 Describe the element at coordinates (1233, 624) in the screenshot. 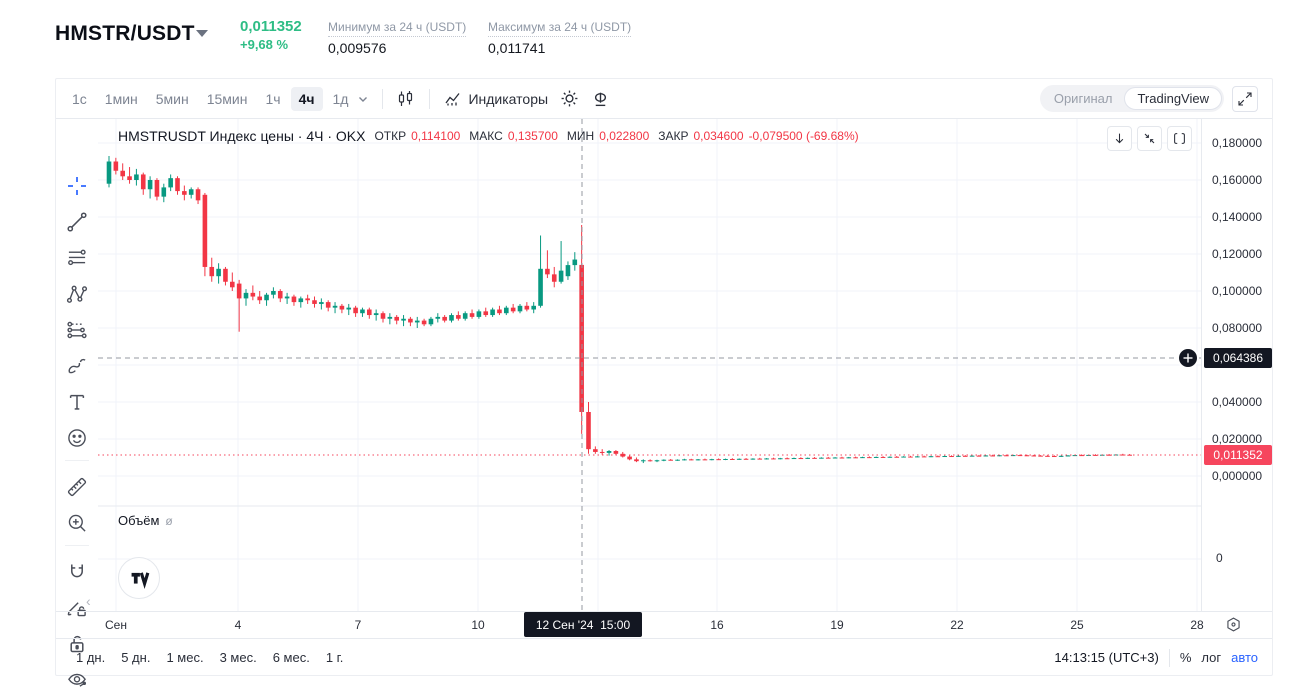

I see `axis-settings-icon` at that location.